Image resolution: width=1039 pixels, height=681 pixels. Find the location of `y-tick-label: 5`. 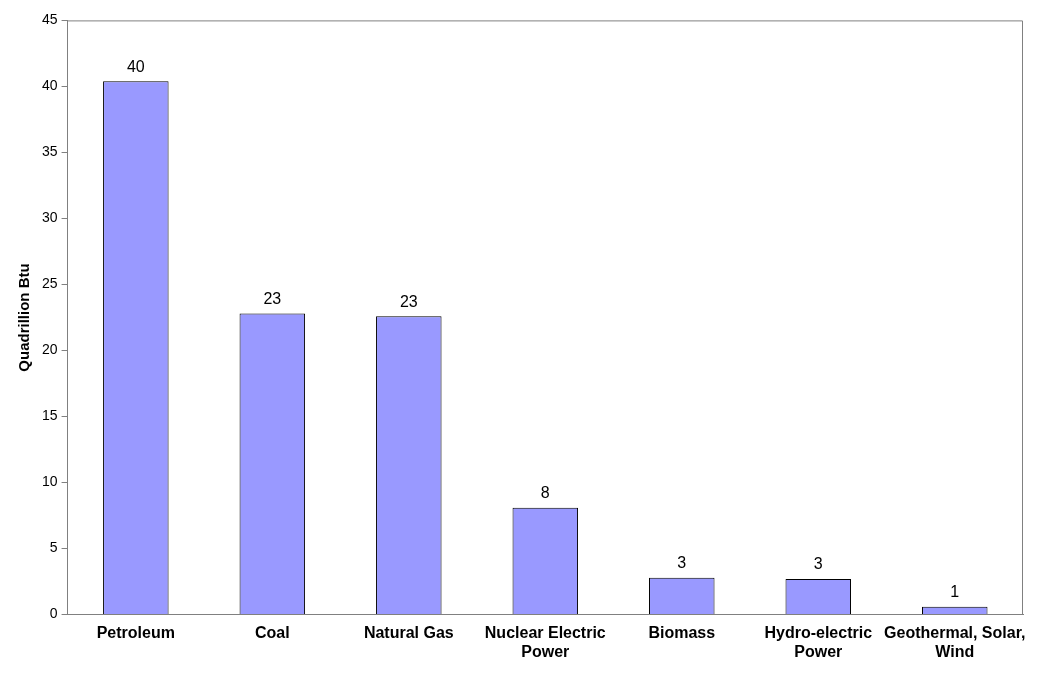

y-tick-label: 5 is located at coordinates (53, 547).